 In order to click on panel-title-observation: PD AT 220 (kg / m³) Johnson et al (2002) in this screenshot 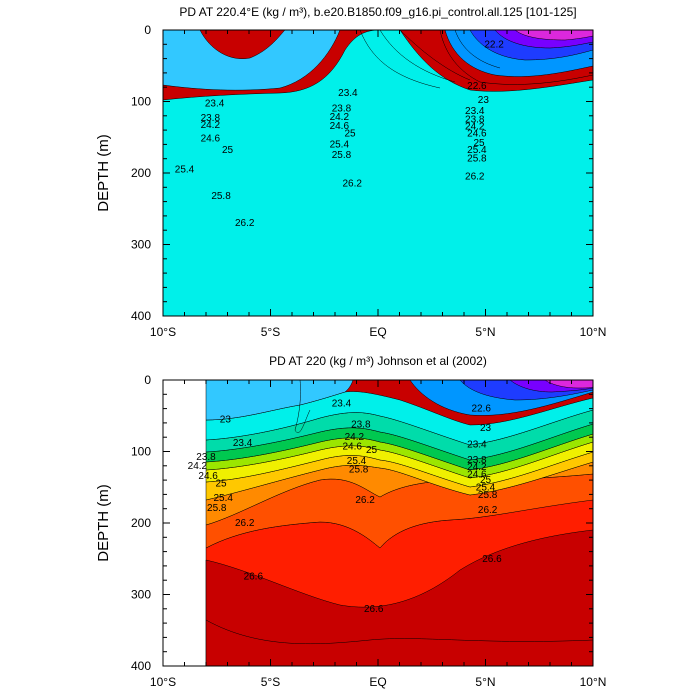, I will do `click(378, 361)`.